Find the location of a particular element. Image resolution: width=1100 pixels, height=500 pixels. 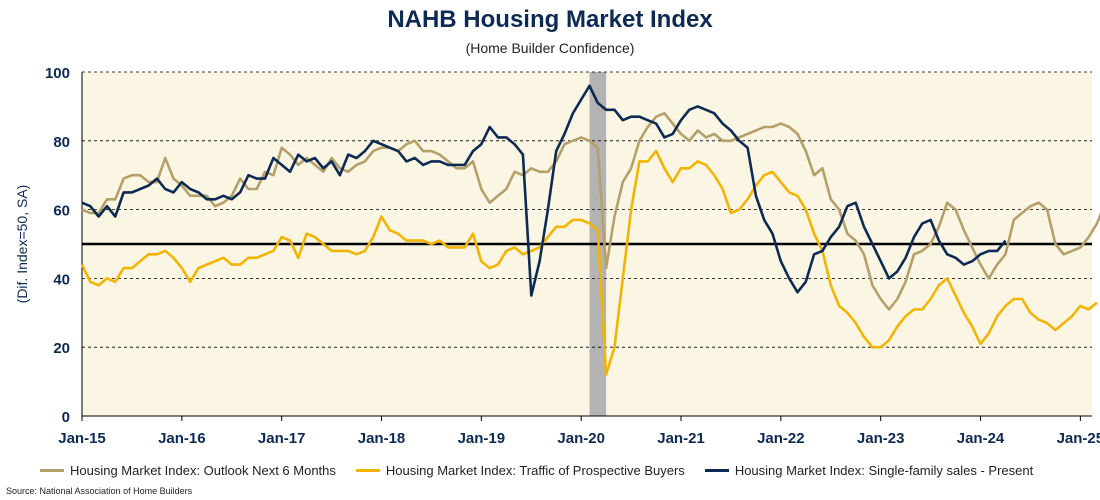

legend-swatch-outlook is located at coordinates (52, 470).